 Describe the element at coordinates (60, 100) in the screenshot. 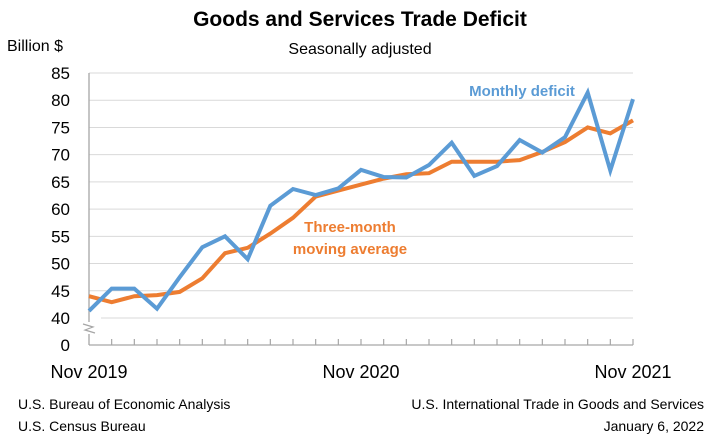

I see `y-tick-label: 80` at that location.